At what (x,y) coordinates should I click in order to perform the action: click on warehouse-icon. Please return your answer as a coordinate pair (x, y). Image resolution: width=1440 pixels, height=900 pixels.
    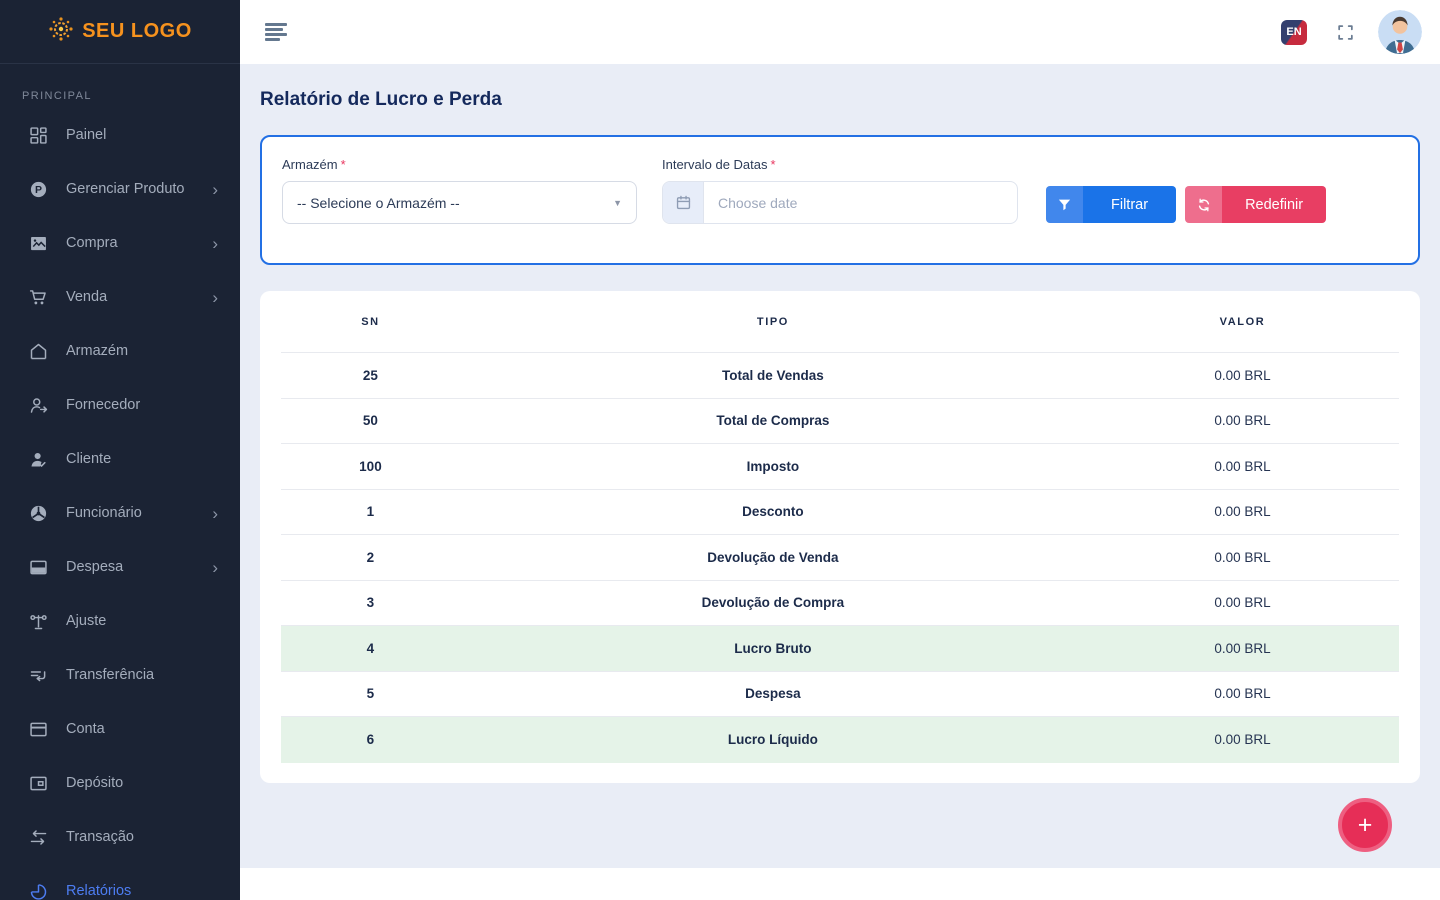
    Looking at the image, I should click on (38, 351).